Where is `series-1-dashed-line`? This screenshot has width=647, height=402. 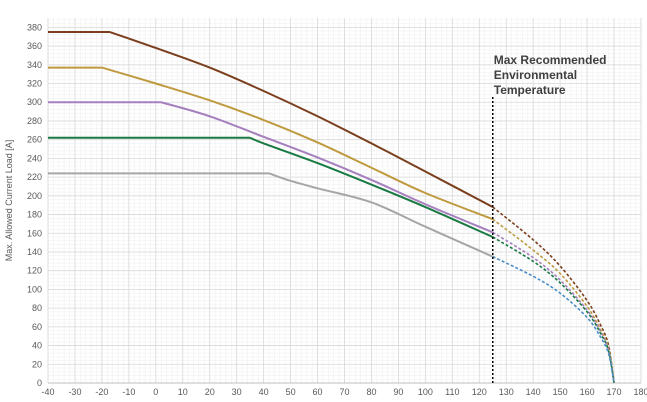
series-1-dashed-line is located at coordinates (553, 295).